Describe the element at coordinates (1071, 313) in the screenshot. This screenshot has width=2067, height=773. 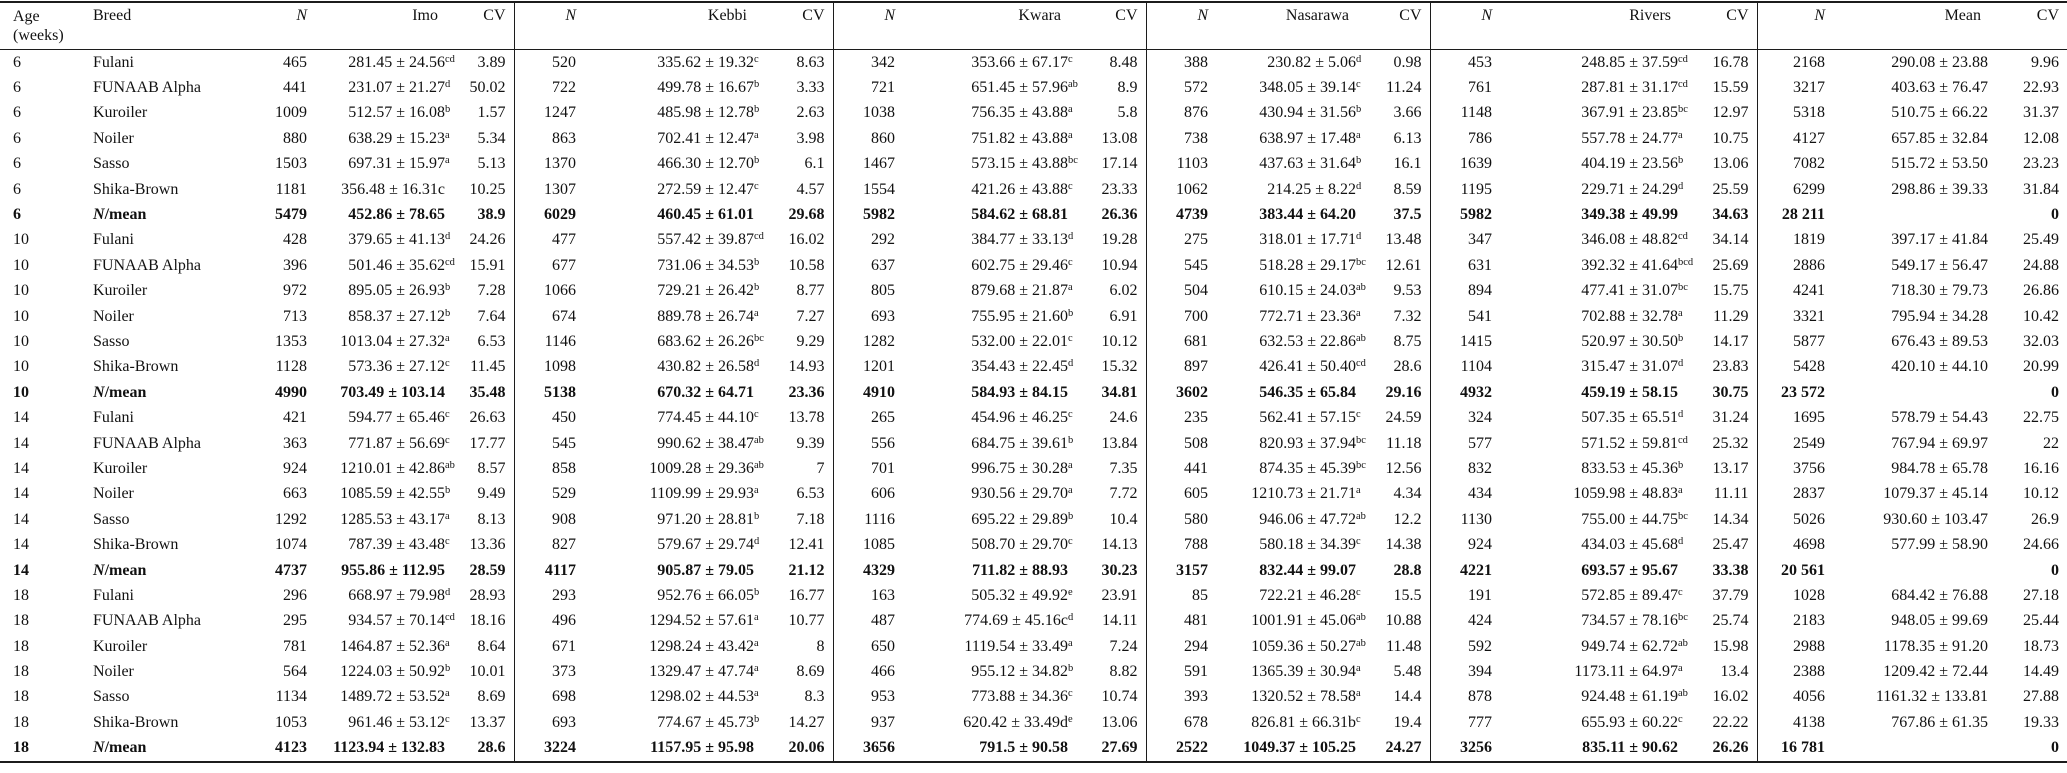
I see `significance-superscript: b` at that location.